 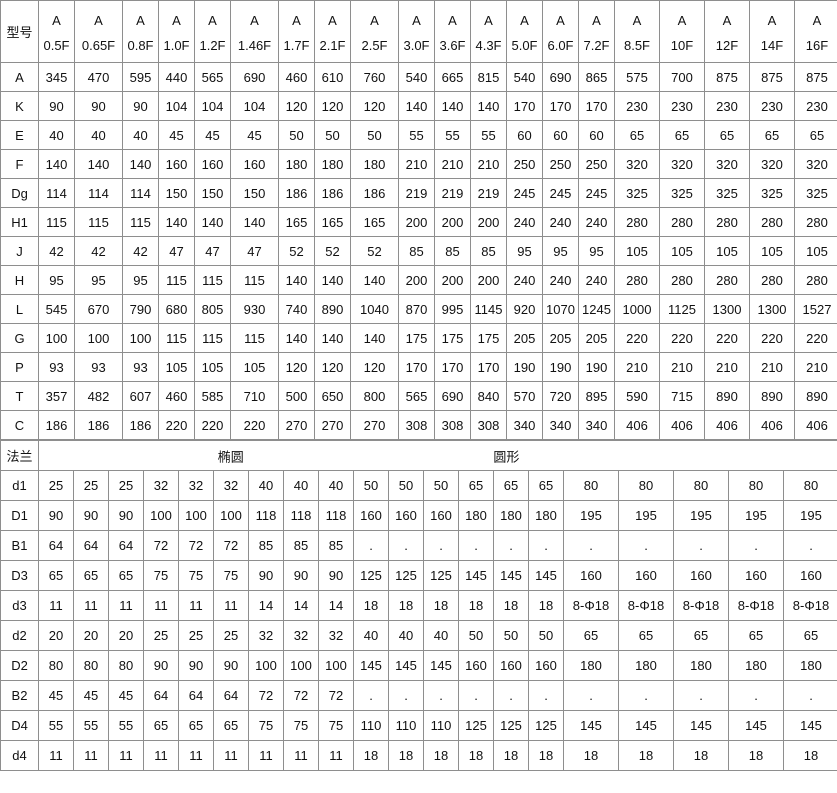 What do you see at coordinates (756, 515) in the screenshot?
I see `cell-D1-14F: 195` at bounding box center [756, 515].